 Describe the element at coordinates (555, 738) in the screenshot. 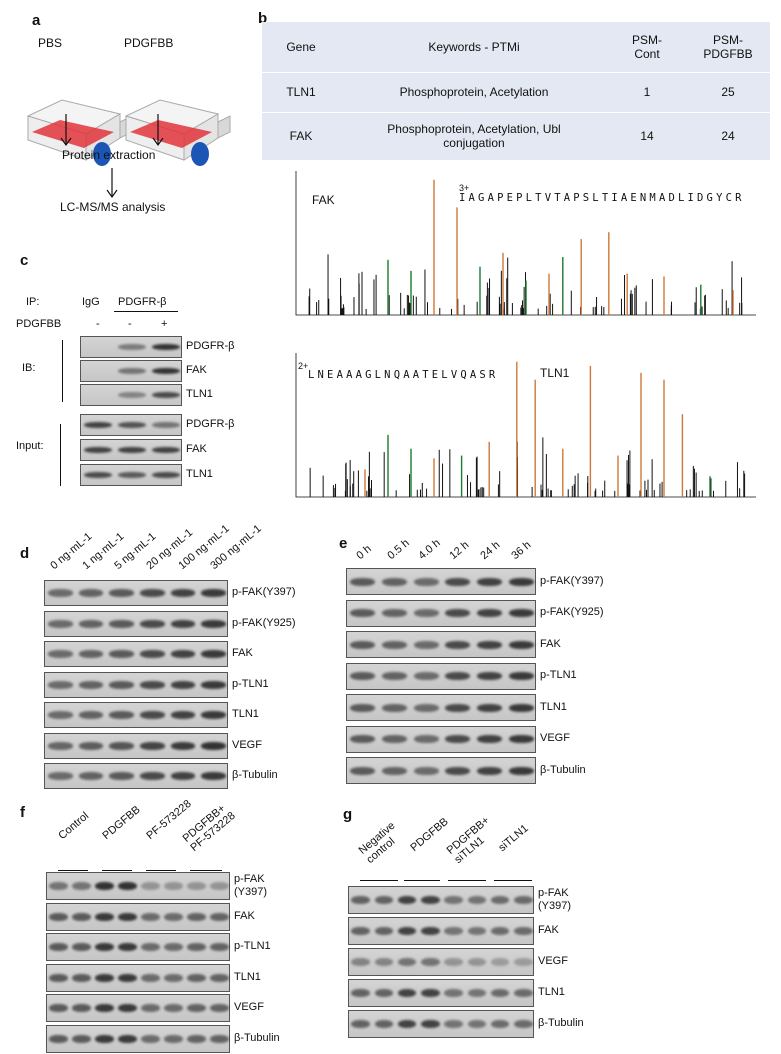

I see `blot-row-label: VEGF` at that location.